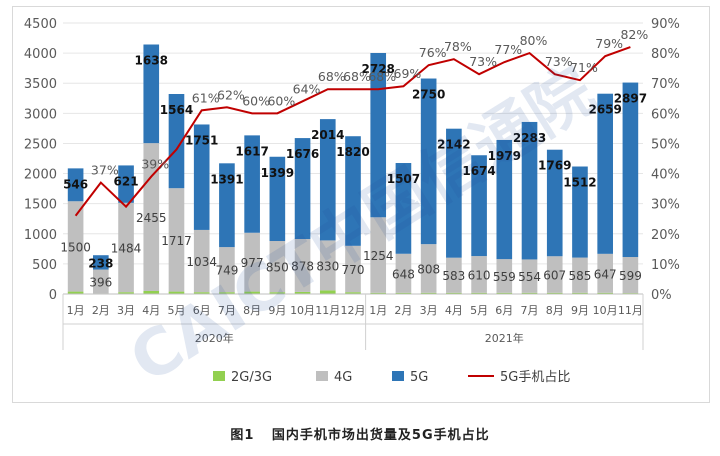 This screenshot has width=720, height=456. Describe the element at coordinates (256, 100) in the screenshot. I see `share-line-label: 60%` at that location.